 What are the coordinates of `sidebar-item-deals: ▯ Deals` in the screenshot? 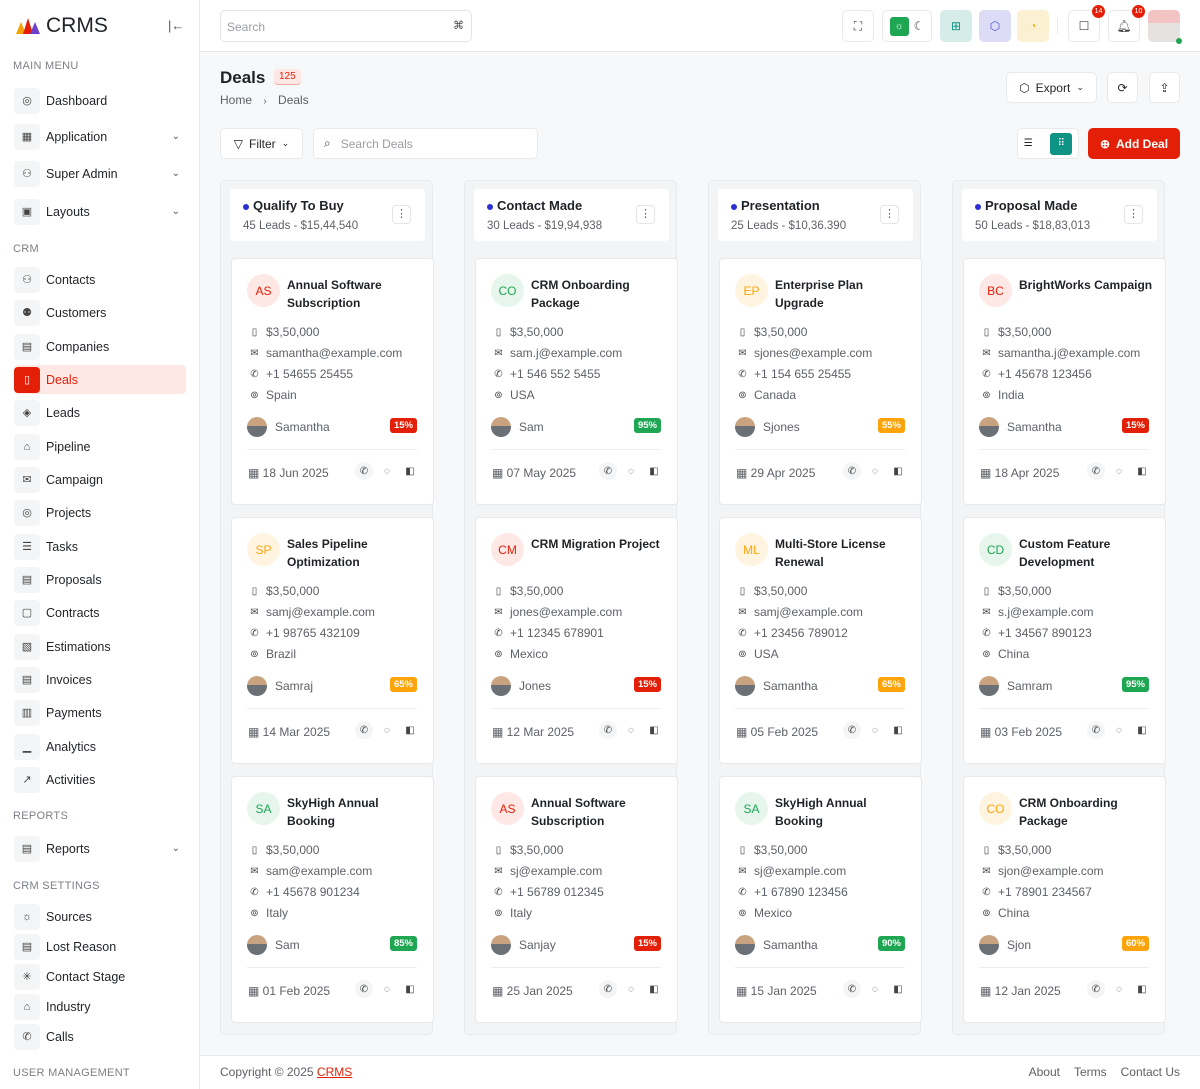 It's located at (100, 379).